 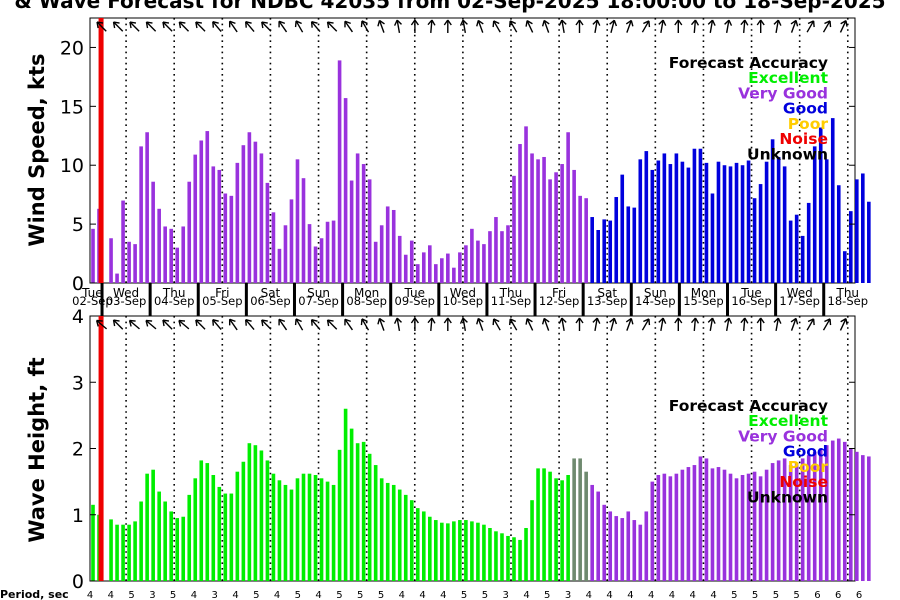 I want to click on y-tick-label: 2, so click(x=78, y=450).